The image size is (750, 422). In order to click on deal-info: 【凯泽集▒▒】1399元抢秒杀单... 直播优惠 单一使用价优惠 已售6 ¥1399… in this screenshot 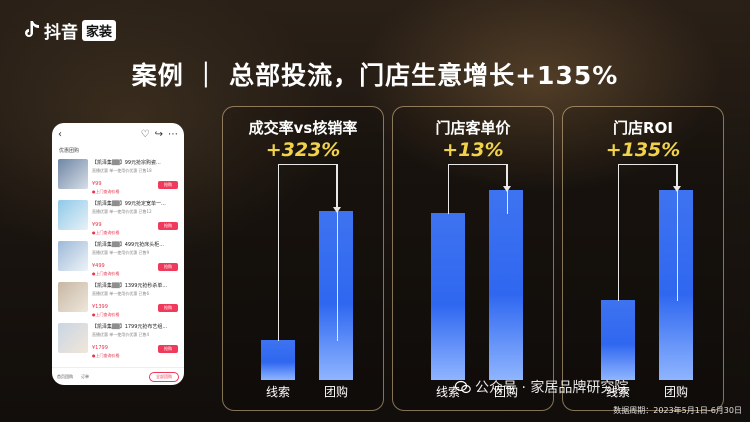, I will do `click(133, 300)`.